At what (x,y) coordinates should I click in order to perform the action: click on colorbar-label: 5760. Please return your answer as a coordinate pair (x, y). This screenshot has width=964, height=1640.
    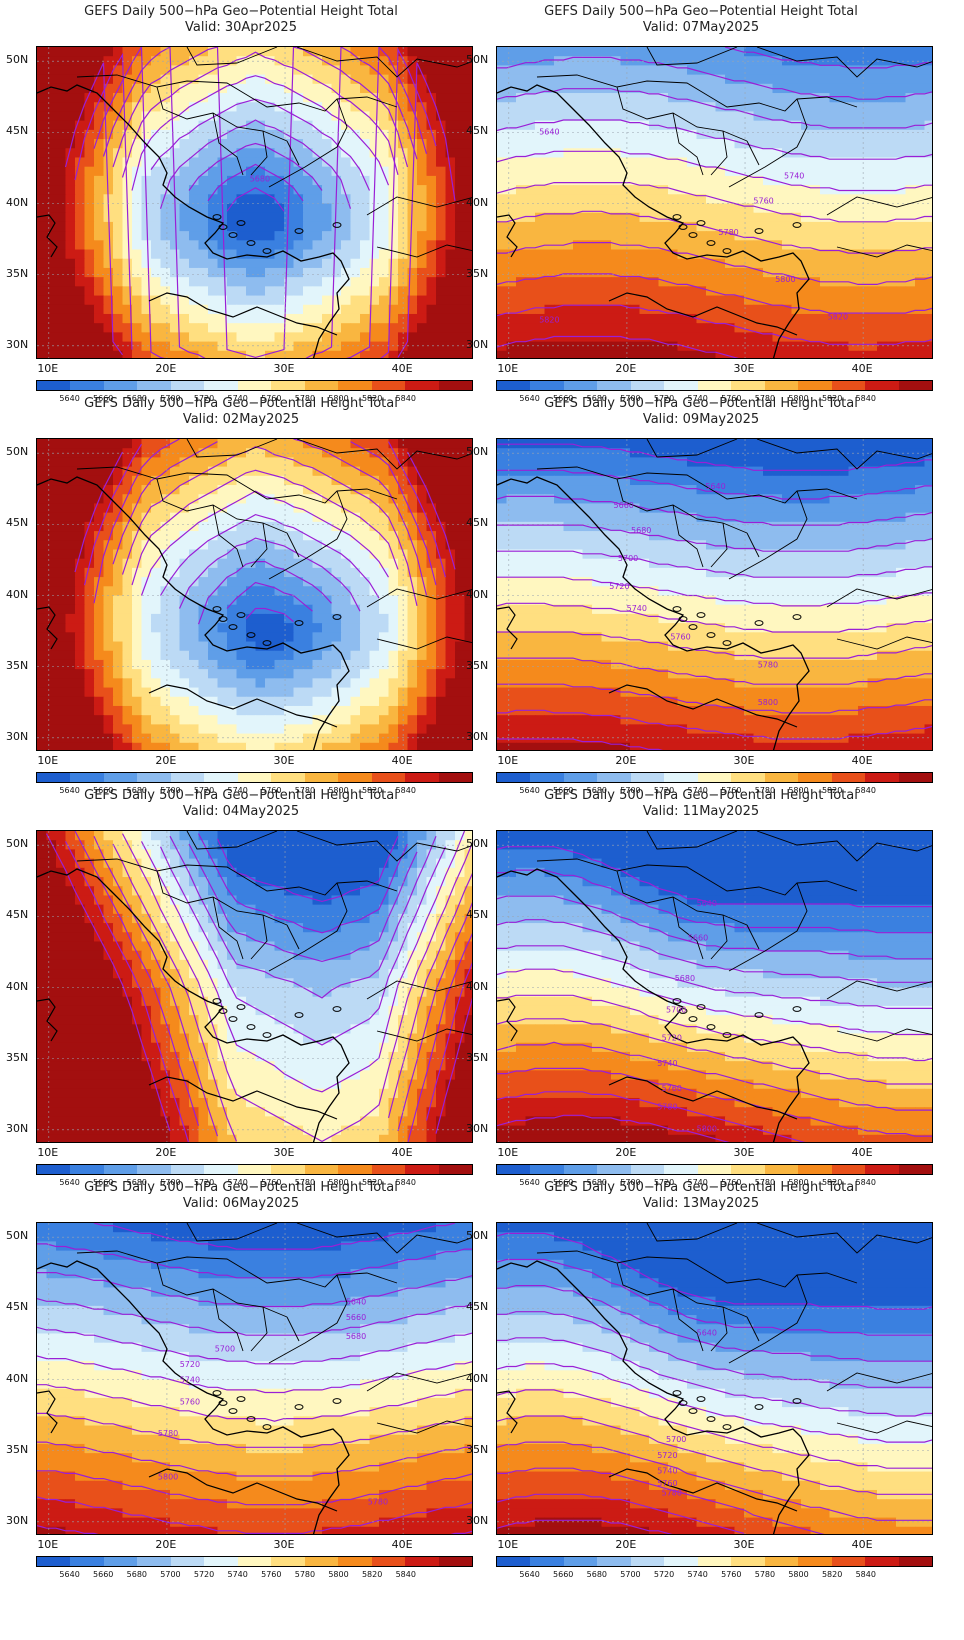
    Looking at the image, I should click on (271, 398).